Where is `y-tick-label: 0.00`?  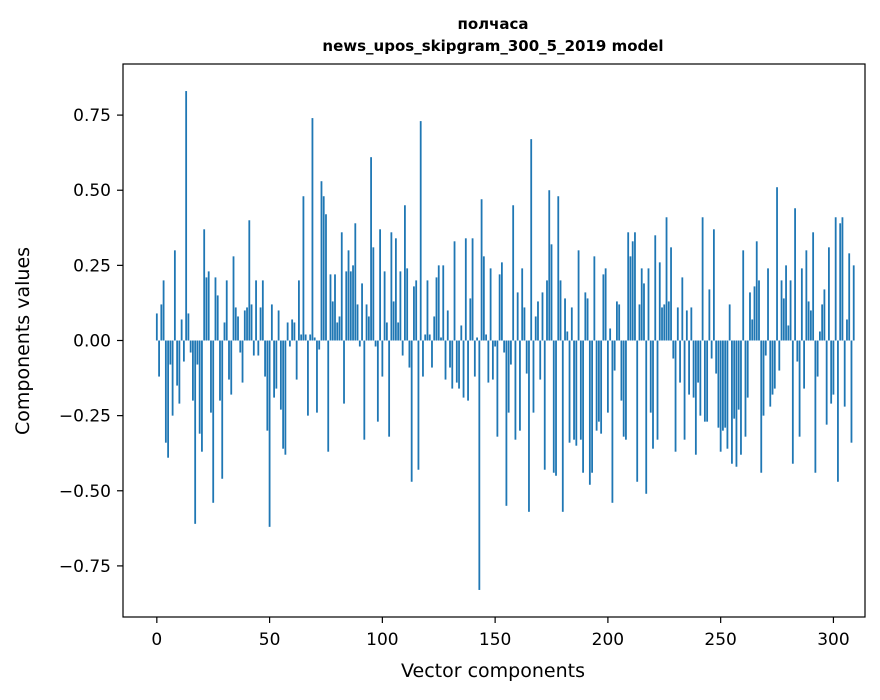 y-tick-label: 0.00 is located at coordinates (92, 342).